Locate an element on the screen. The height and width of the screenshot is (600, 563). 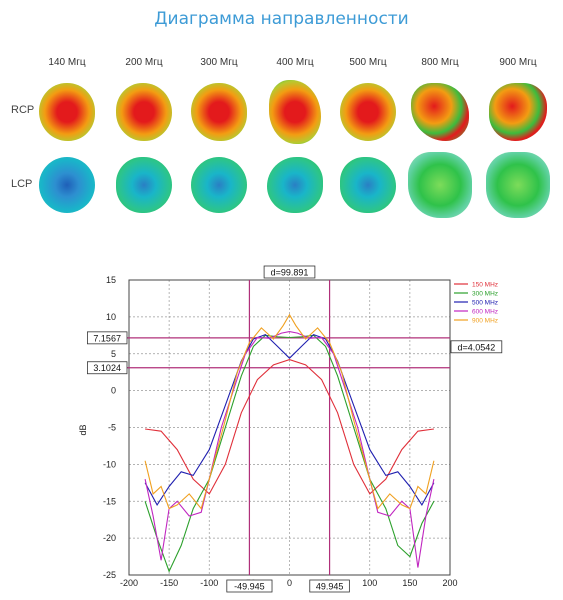
x-tick-label: 200 is located at coordinates (449, 583).